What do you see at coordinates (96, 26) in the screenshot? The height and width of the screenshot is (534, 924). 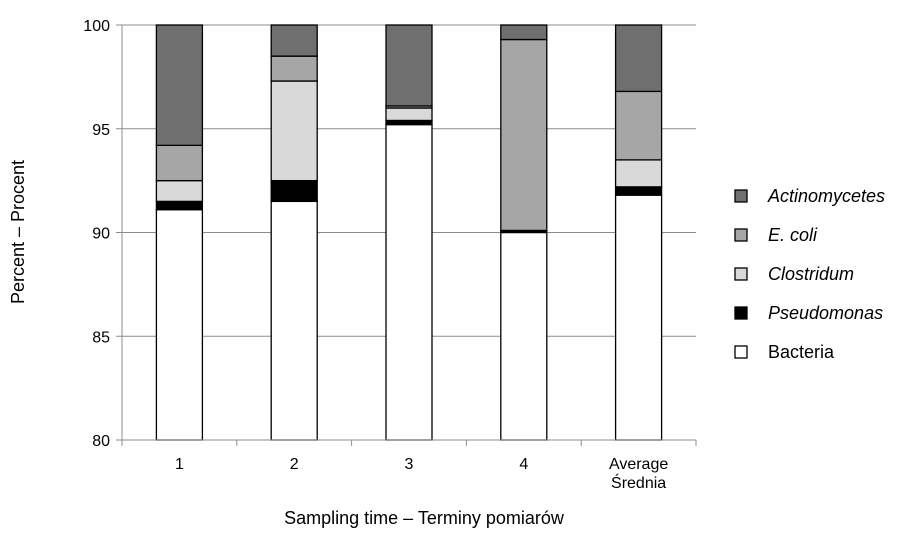 I see `y-tick-label: 100` at bounding box center [96, 26].